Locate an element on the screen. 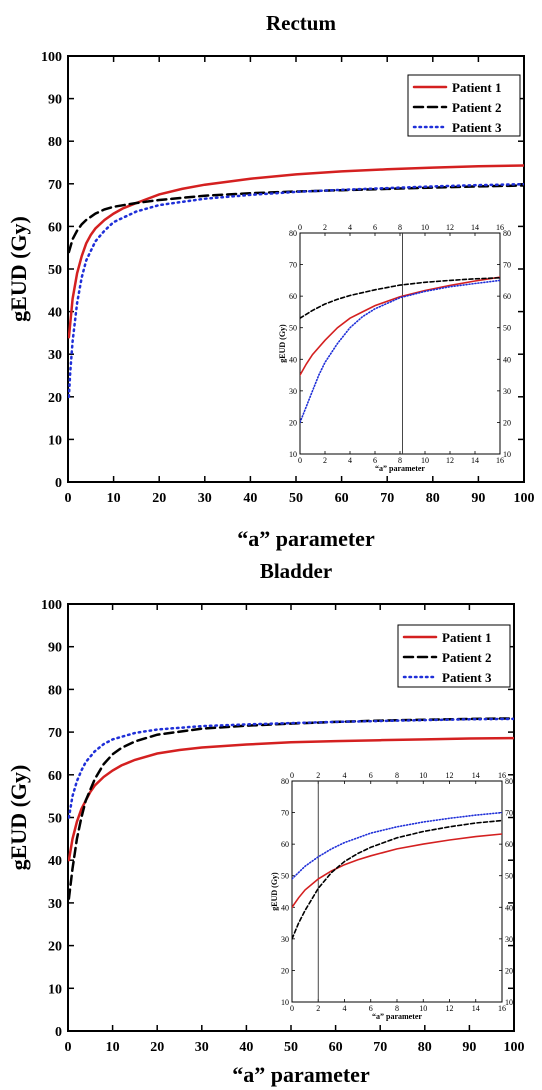 This screenshot has height=1090, width=542. inset-x-tick-label: 12 is located at coordinates (450, 1008).